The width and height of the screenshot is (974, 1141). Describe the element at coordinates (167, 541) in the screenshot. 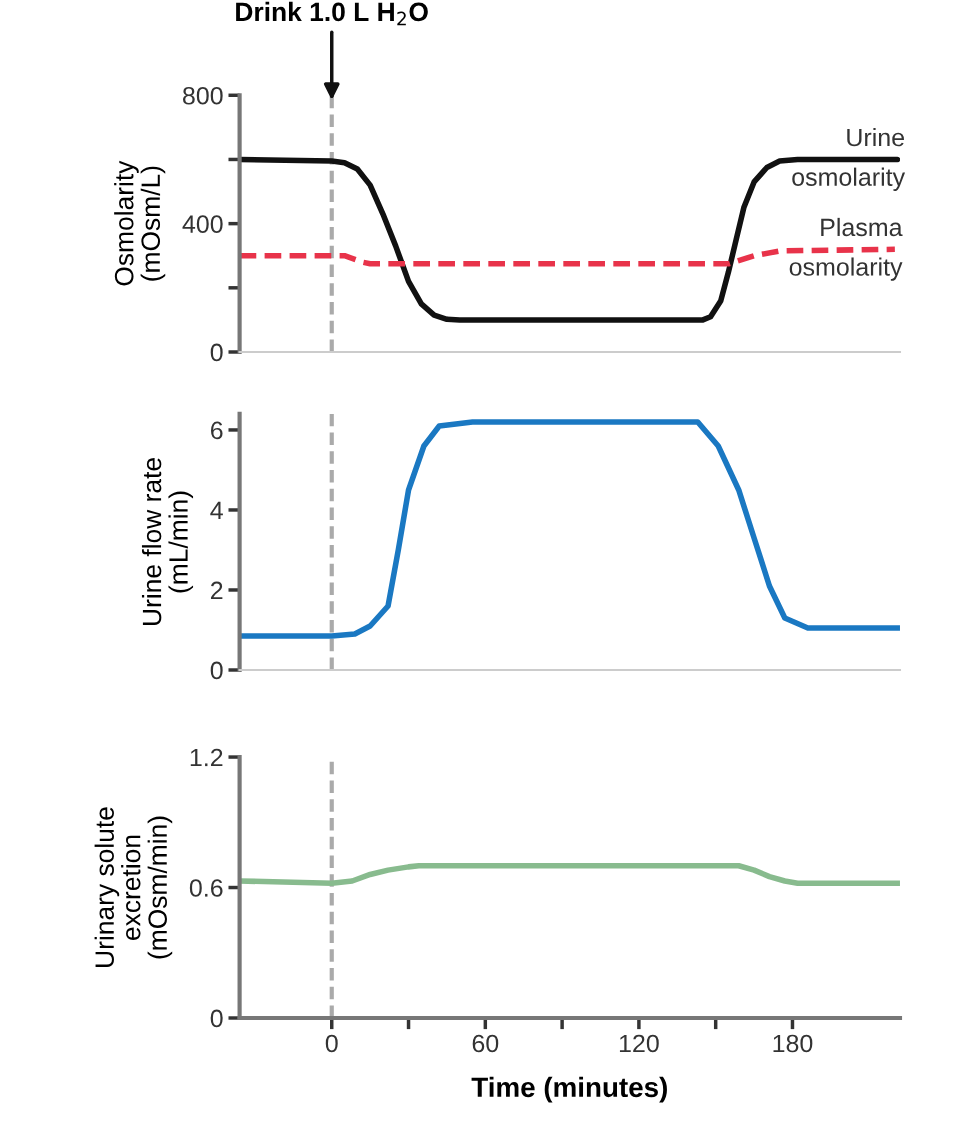

I see `y-axis-title: Urine flow rate (mL/min)` at that location.